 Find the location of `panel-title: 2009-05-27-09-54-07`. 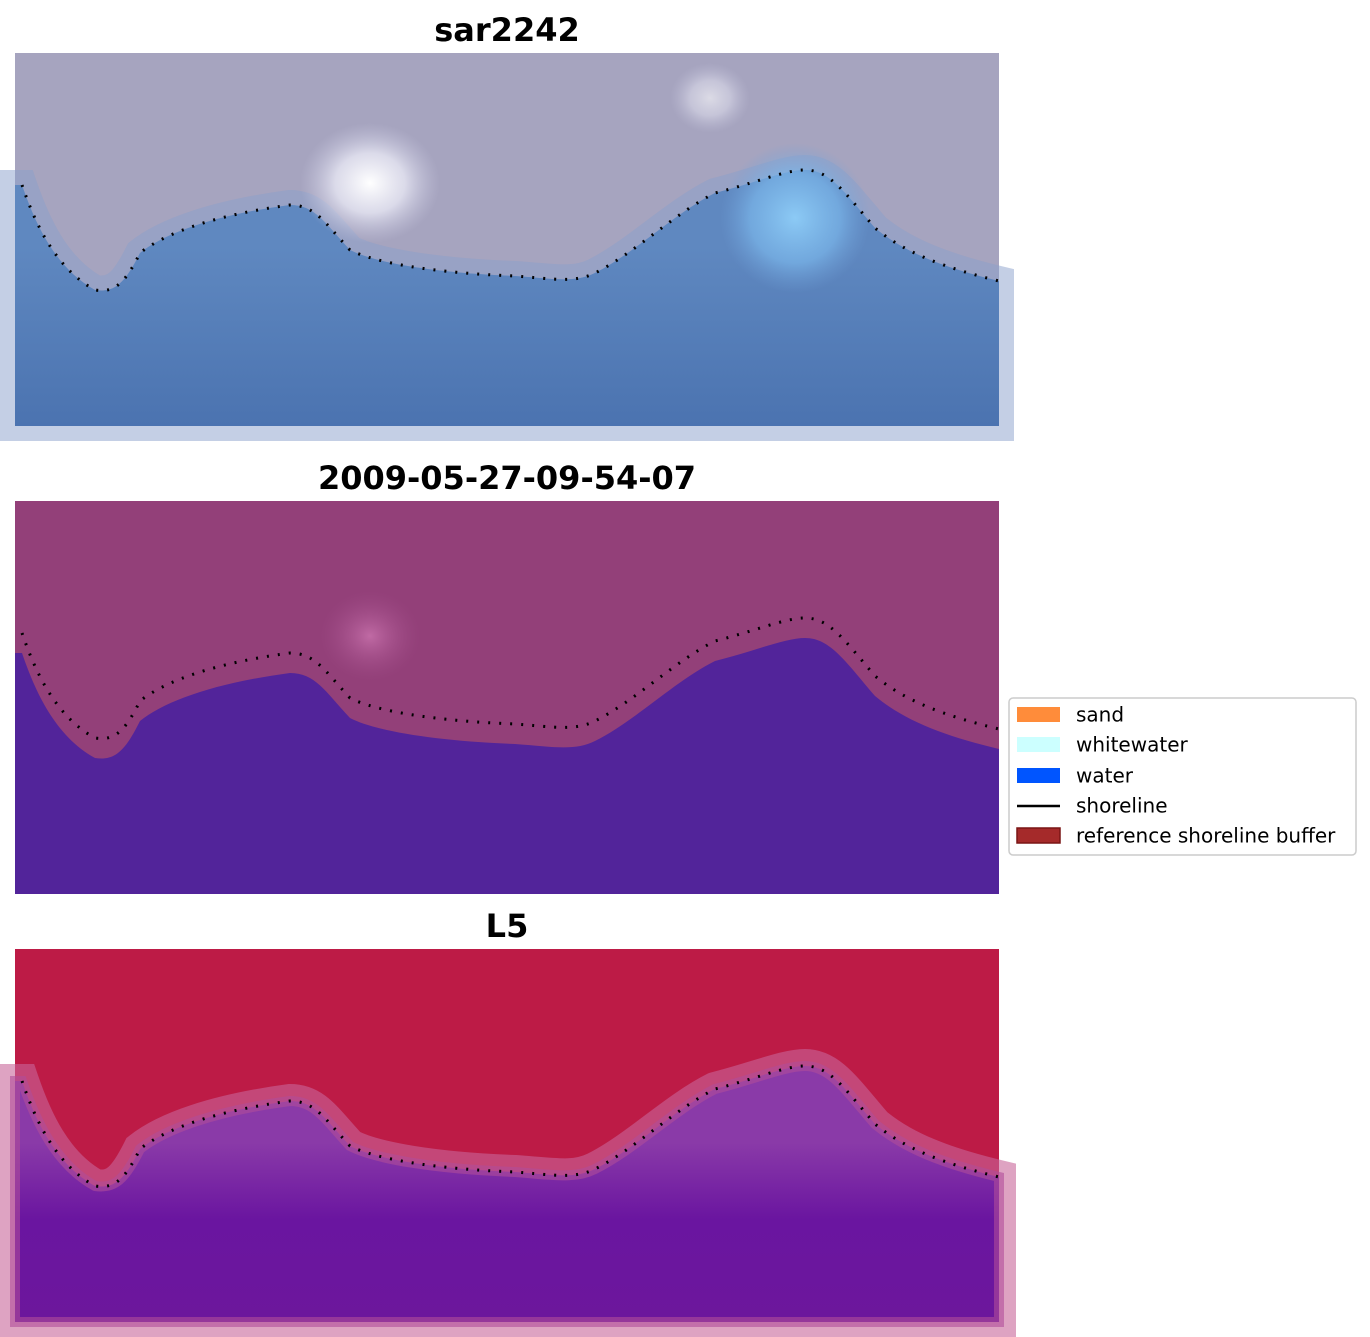

panel-title: 2009-05-27-09-54-07 is located at coordinates (507, 478).